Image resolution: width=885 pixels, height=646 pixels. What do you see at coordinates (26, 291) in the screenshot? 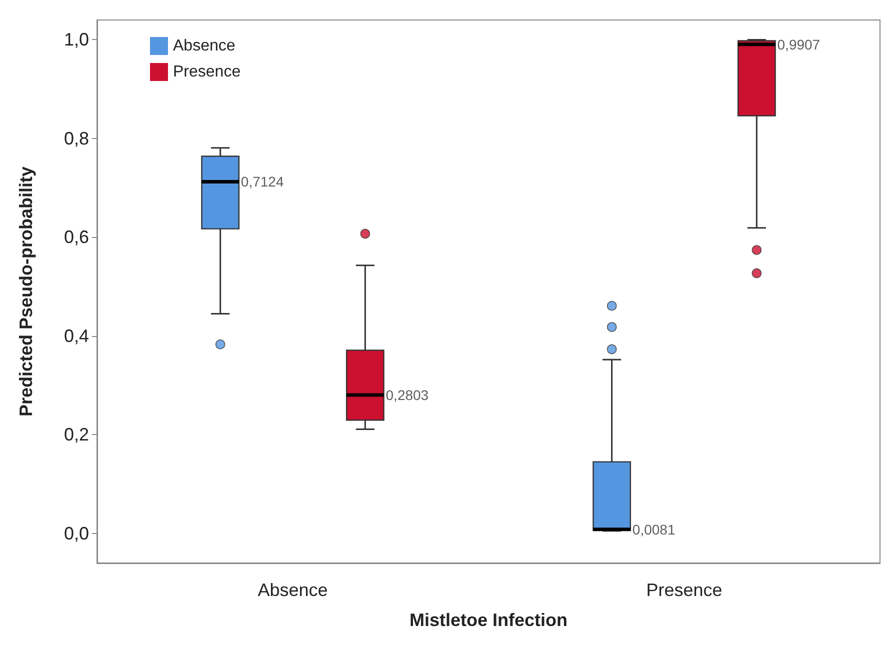
I see `y-axis-title: Predicted Pseudo-probability` at bounding box center [26, 291].